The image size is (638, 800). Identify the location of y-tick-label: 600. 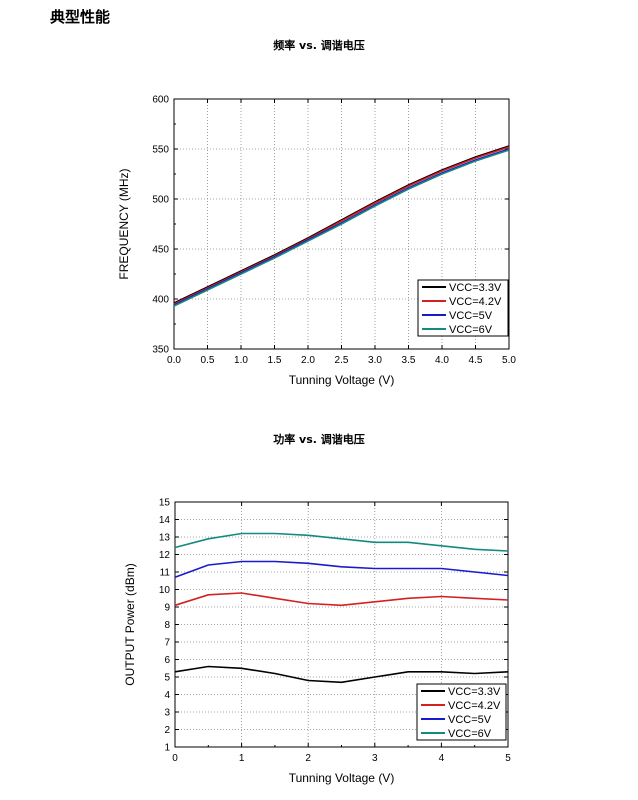
(160, 100).